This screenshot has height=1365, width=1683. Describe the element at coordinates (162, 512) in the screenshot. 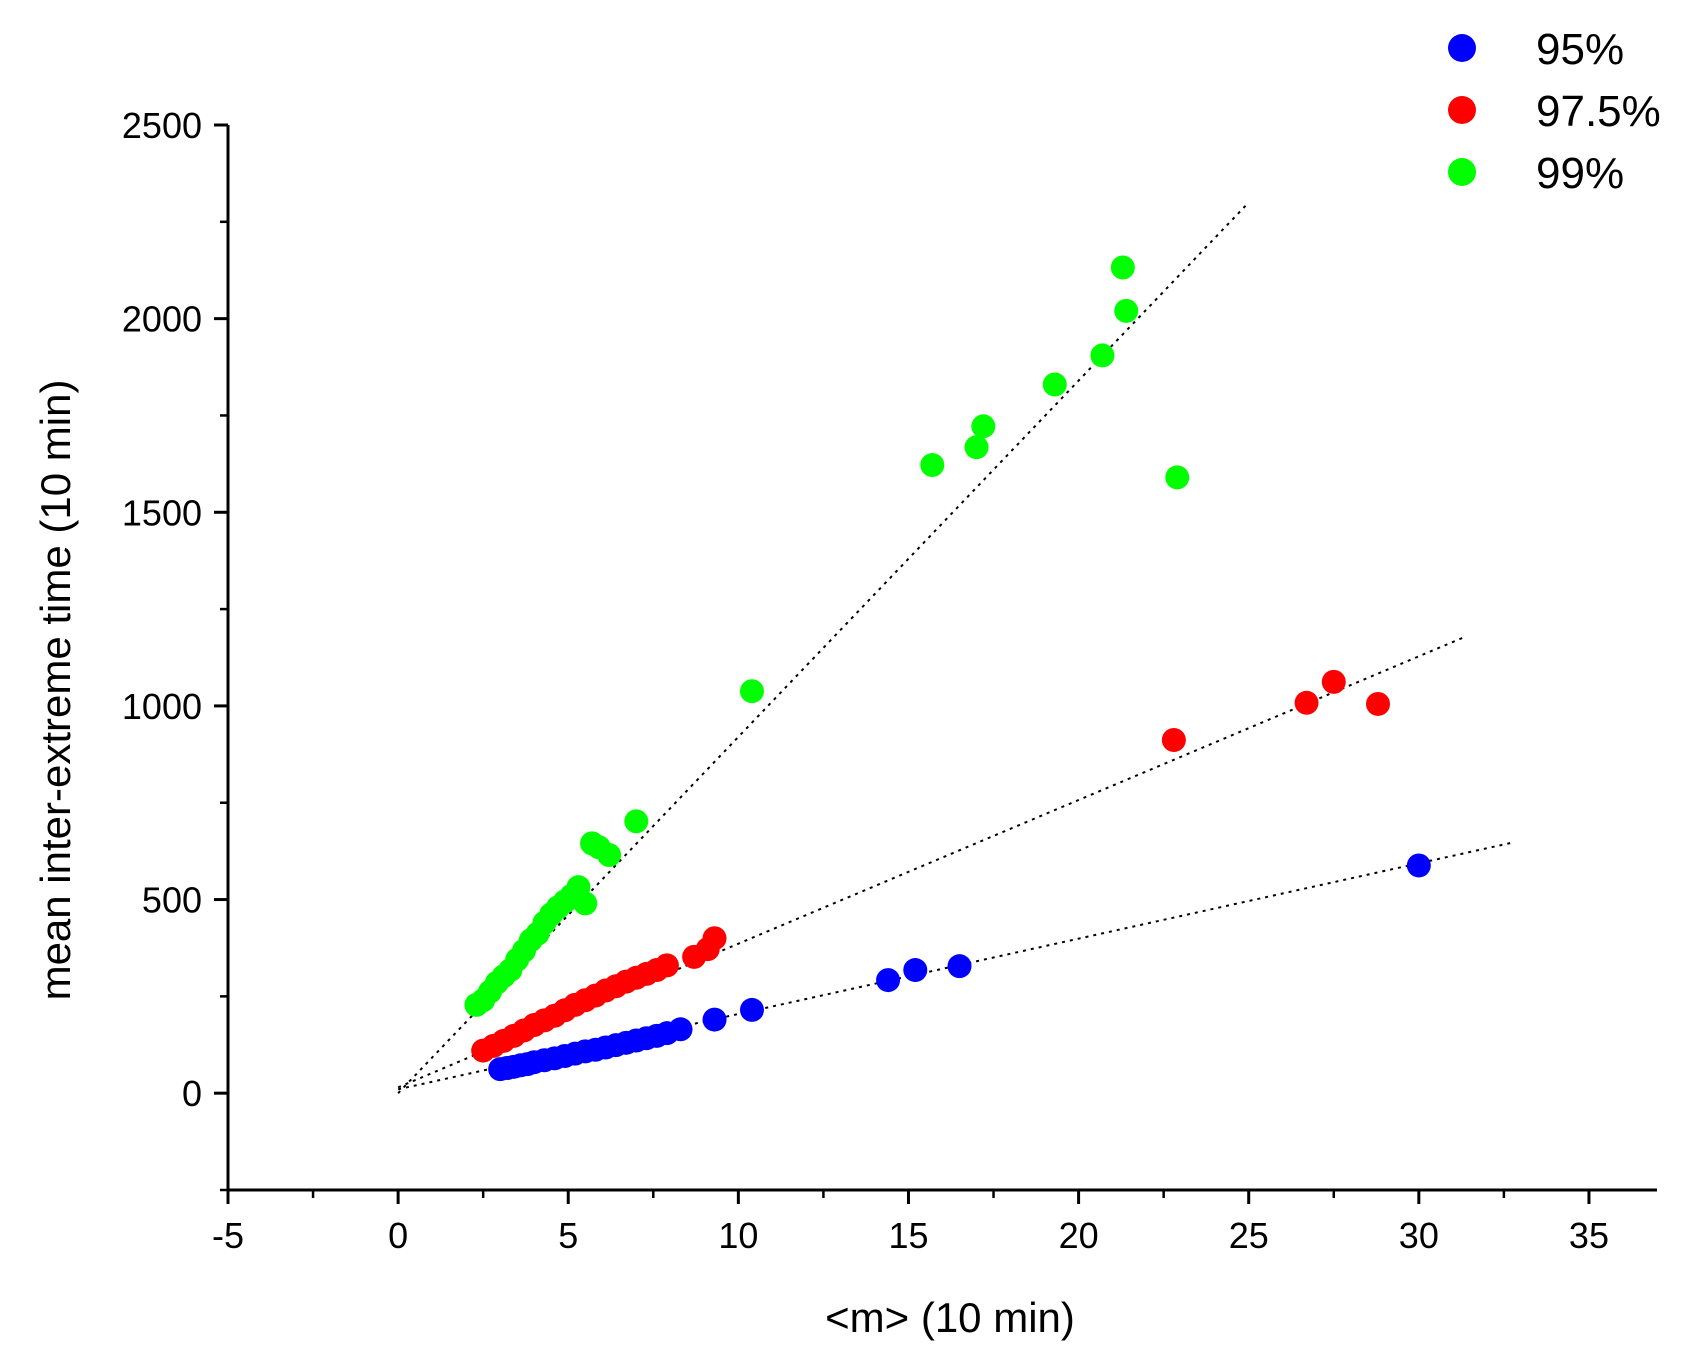

I see `y-tick-label: 1500` at that location.